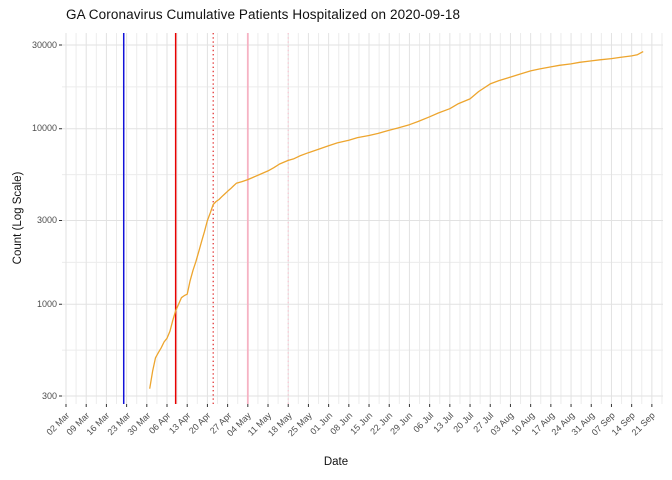 This screenshot has height=480, width=672. I want to click on y-axis-title: Count (Log Scale), so click(18, 218).